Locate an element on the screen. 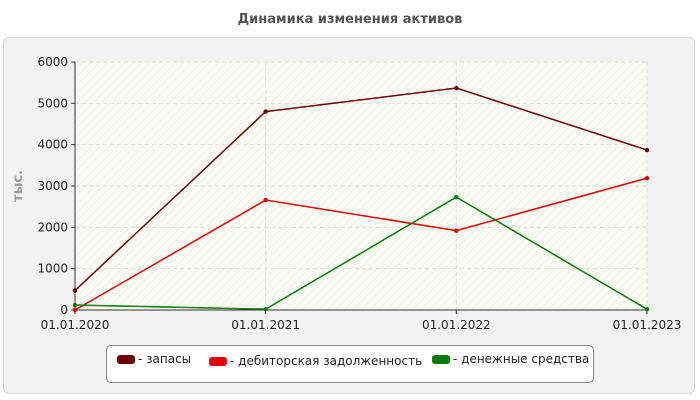 The height and width of the screenshot is (400, 700). y-axis-ticks: 0 1000 2000 3000 4000 5000 6000 is located at coordinates (56, 186).